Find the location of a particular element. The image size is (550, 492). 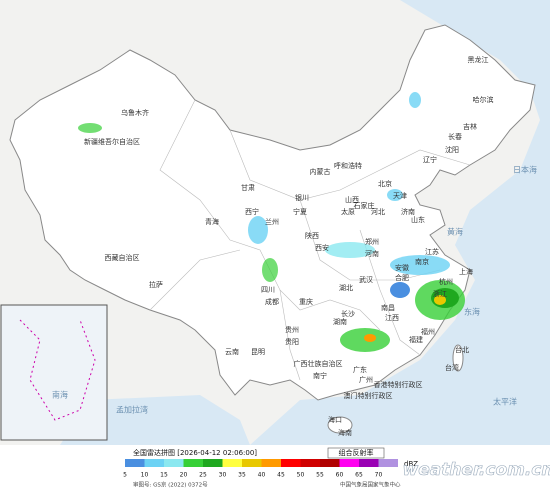

footer-title: 全国雷达拼图 [2026-04-12 02:06:00] is located at coordinates (195, 452).